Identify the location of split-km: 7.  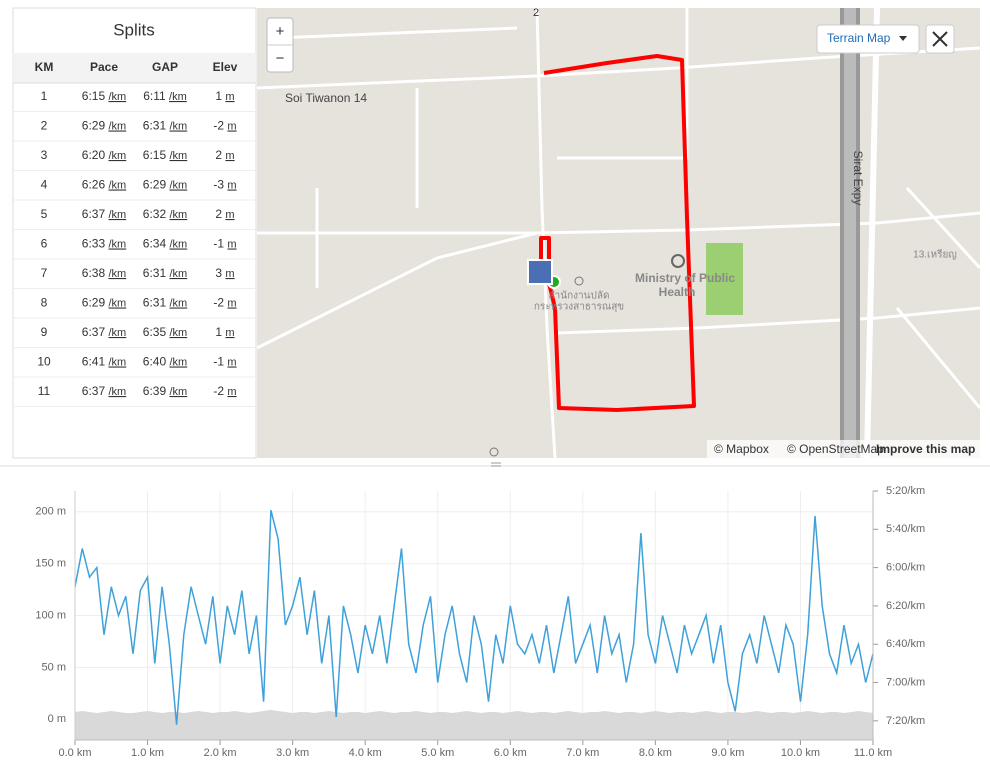
(44, 273).